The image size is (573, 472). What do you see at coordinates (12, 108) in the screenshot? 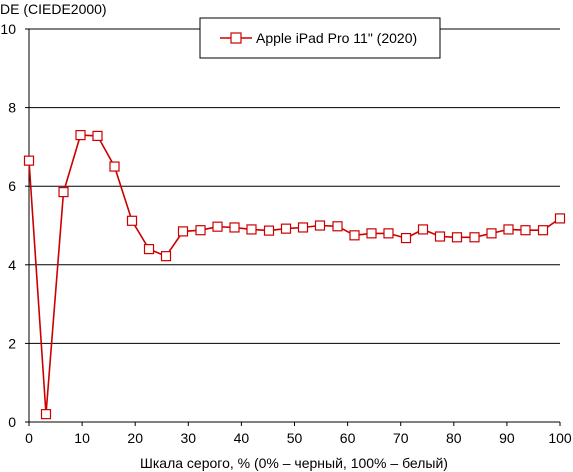
I see `y-tick-label-8: 8` at bounding box center [12, 108].